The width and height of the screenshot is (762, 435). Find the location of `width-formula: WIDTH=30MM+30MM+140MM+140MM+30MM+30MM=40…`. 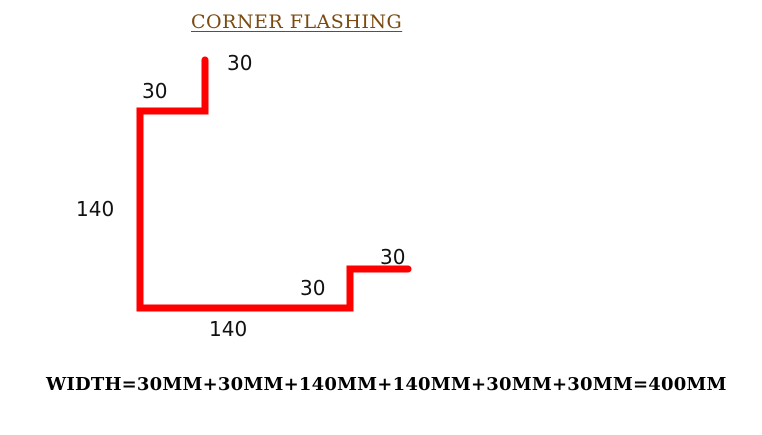

width-formula: WIDTH=30MM+30MM+140MM+140MM+30MM+30MM=40… is located at coordinates (386, 384).